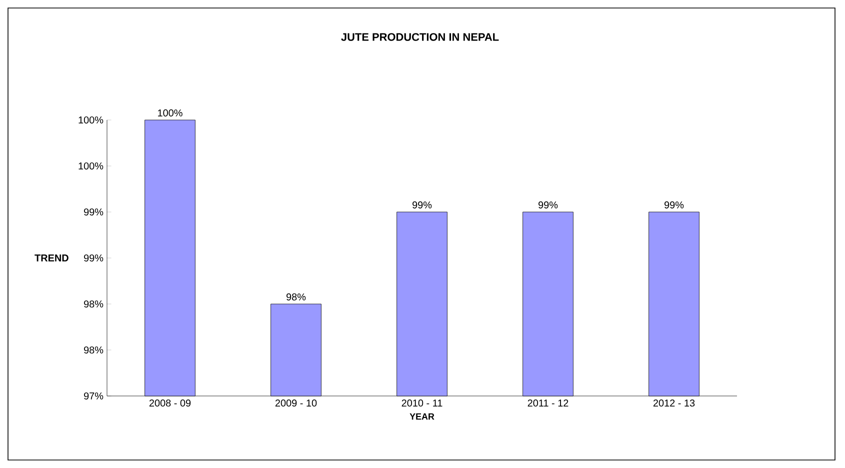  I want to click on data-label: 100%, so click(170, 112).